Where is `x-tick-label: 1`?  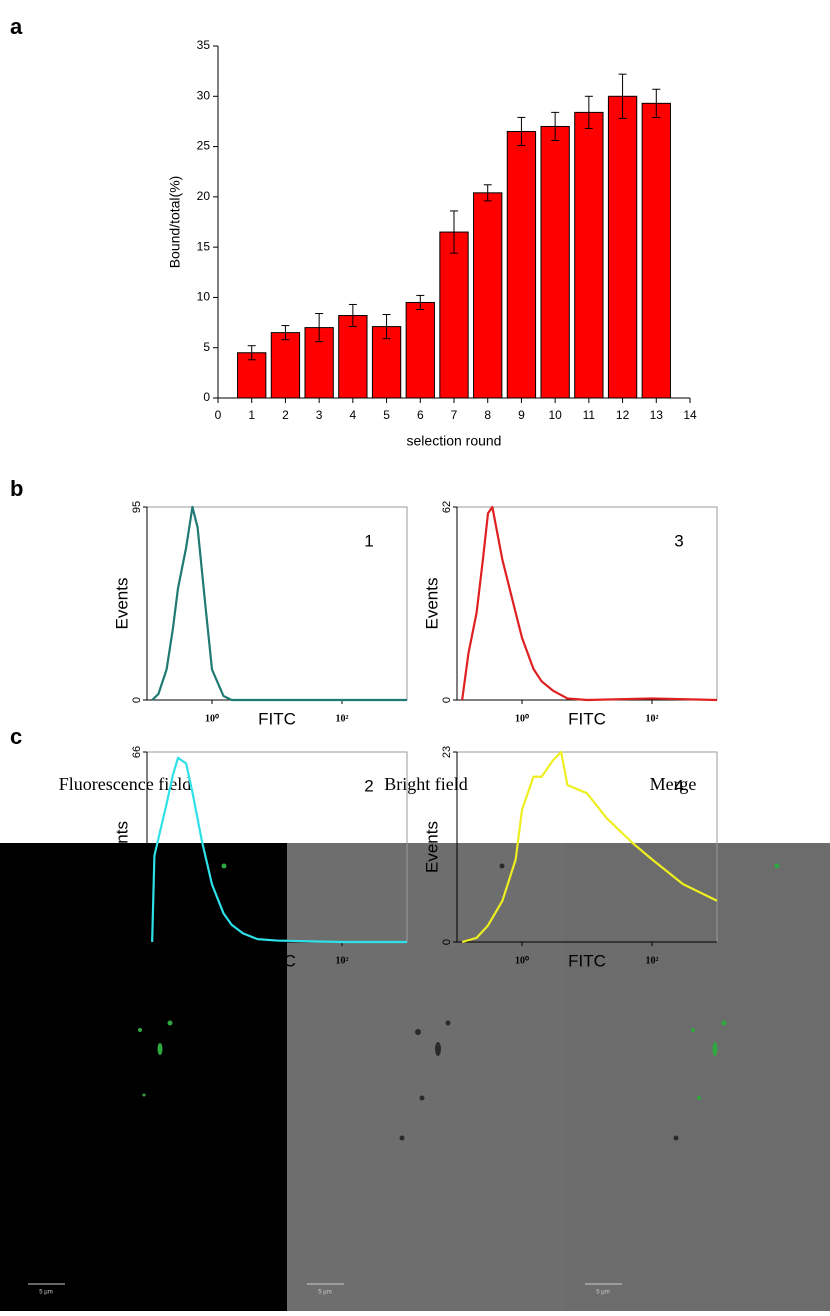
x-tick-label: 1 is located at coordinates (251, 415).